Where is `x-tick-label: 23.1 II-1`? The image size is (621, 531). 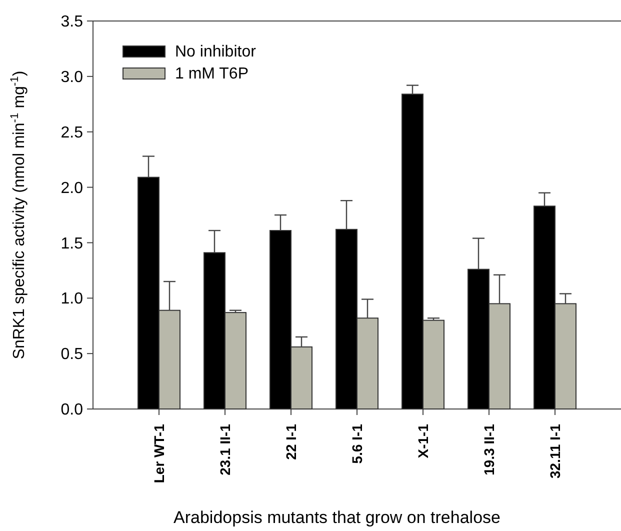 x-tick-label: 23.1 II-1 is located at coordinates (224, 450).